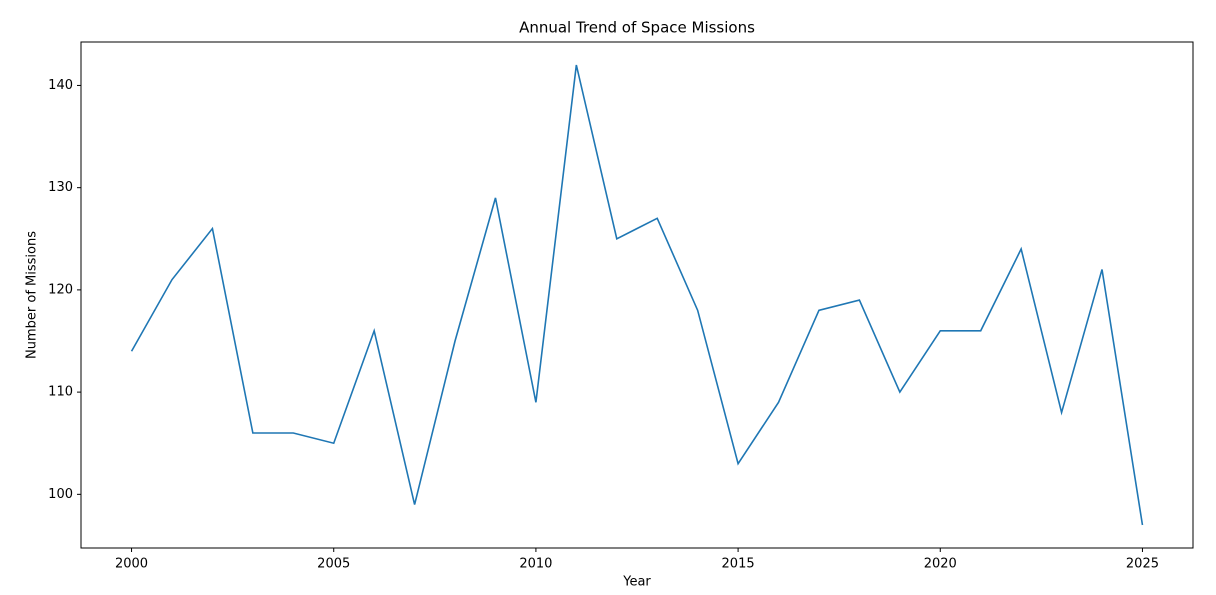 The width and height of the screenshot is (1216, 595). I want to click on x-tick-label: 2015, so click(738, 564).